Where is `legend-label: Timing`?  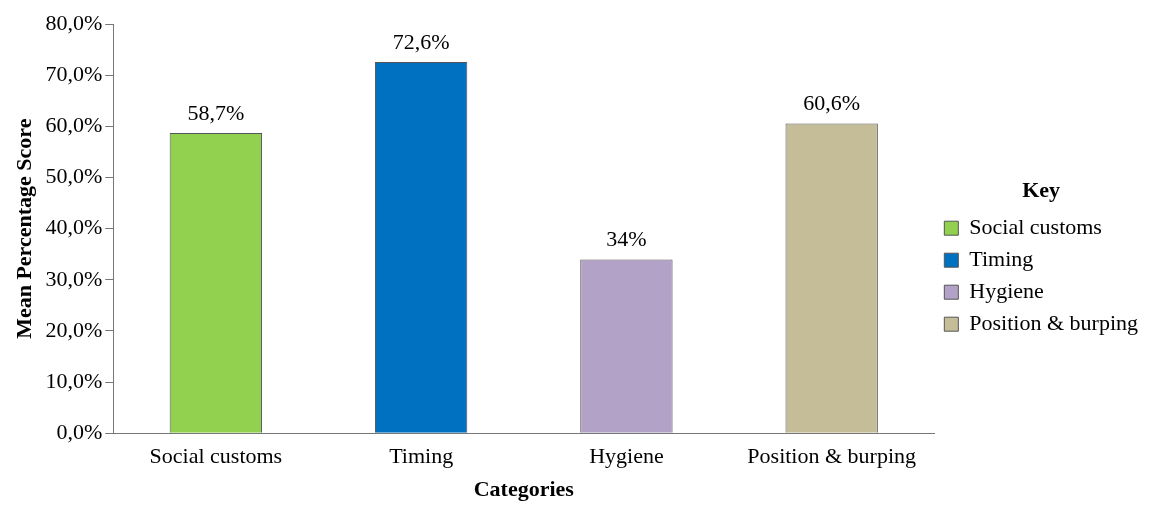 legend-label: Timing is located at coordinates (1001, 258).